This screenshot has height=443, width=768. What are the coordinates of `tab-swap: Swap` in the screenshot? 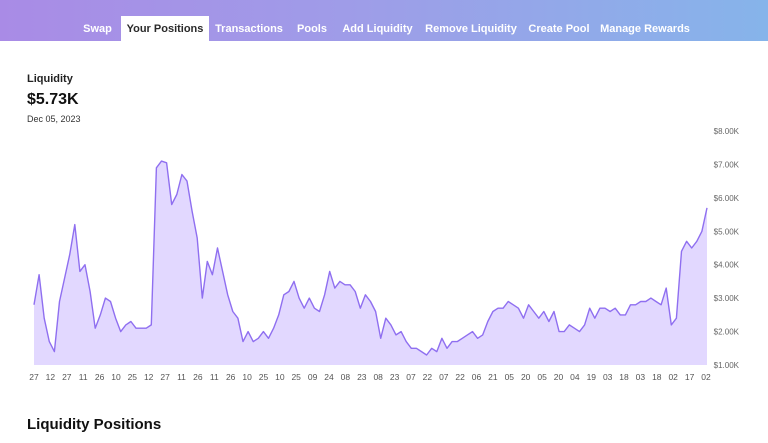 It's located at (97, 28).